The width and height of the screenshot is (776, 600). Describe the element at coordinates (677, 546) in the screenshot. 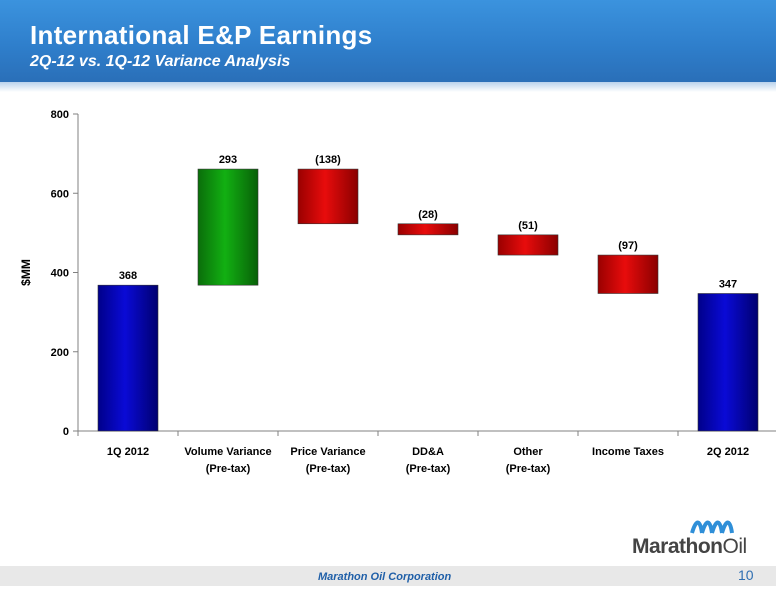

I see `logo-text-marathon: Marathon` at that location.